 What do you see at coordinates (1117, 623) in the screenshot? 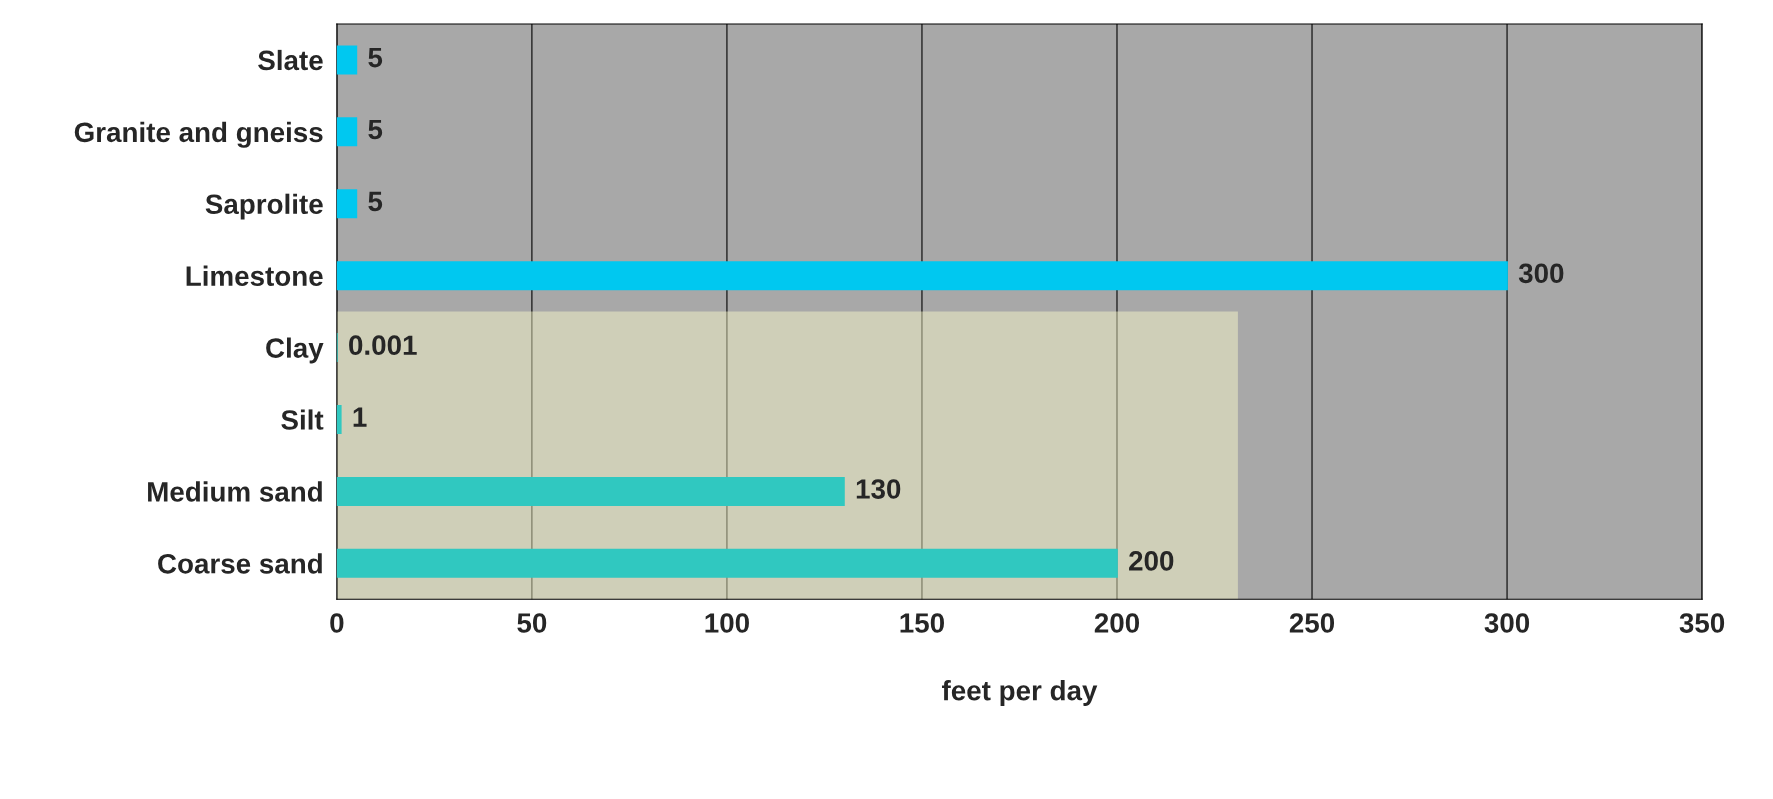
I see `x-tick-label: 200` at bounding box center [1117, 623].